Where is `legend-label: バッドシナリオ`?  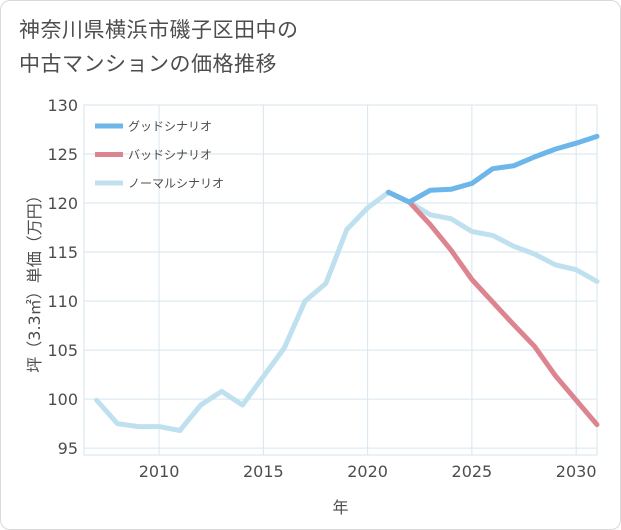
legend-label: バッドシナリオ is located at coordinates (170, 155).